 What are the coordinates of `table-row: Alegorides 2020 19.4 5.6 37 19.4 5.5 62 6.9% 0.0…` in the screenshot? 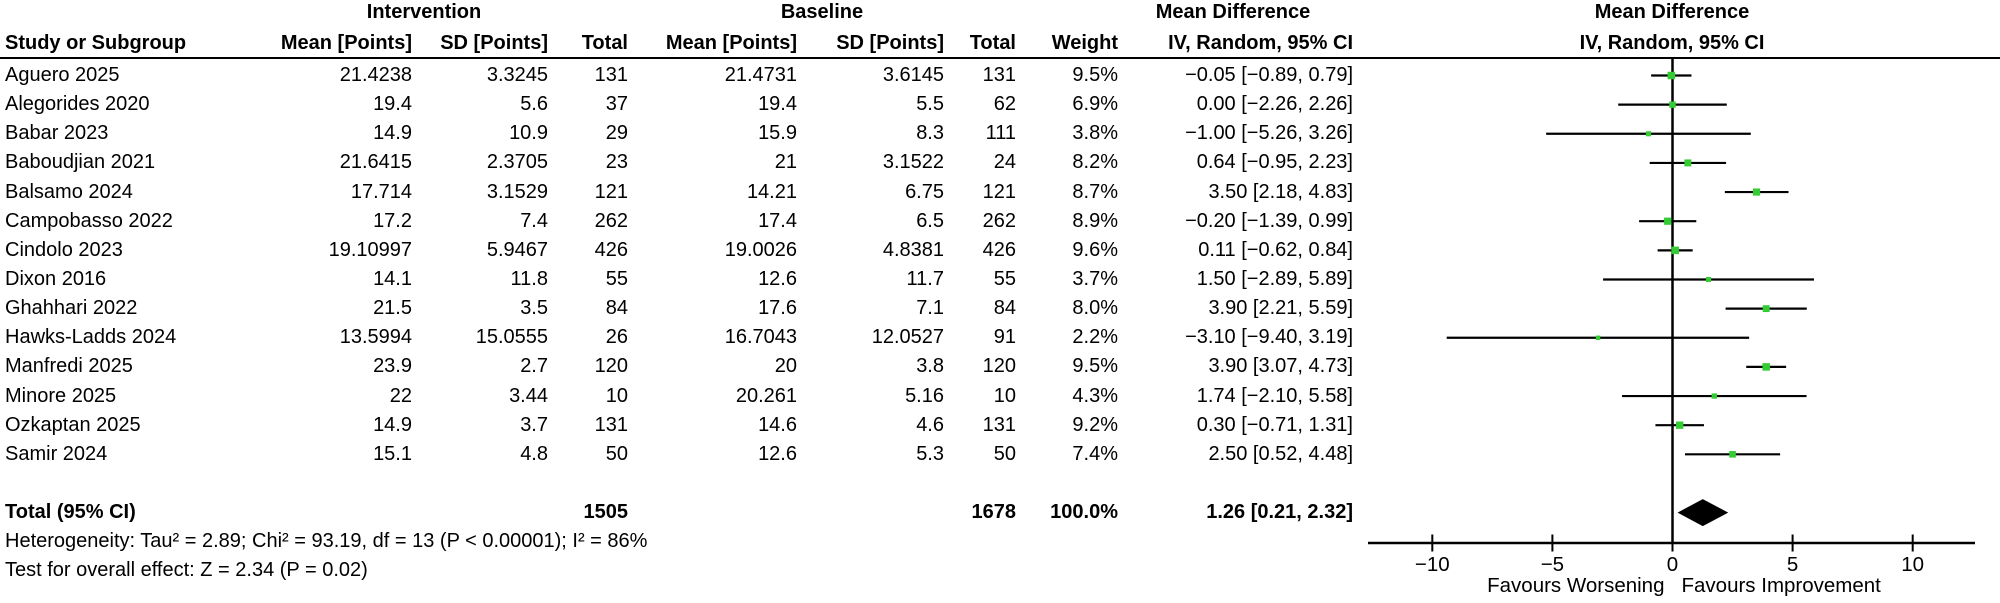 It's located at (1000, 104).